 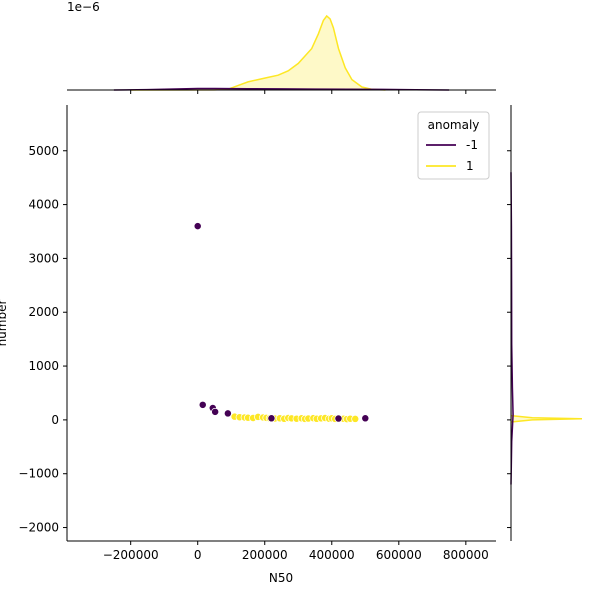 I want to click on legend-label-neg1: -1, so click(x=472, y=145).